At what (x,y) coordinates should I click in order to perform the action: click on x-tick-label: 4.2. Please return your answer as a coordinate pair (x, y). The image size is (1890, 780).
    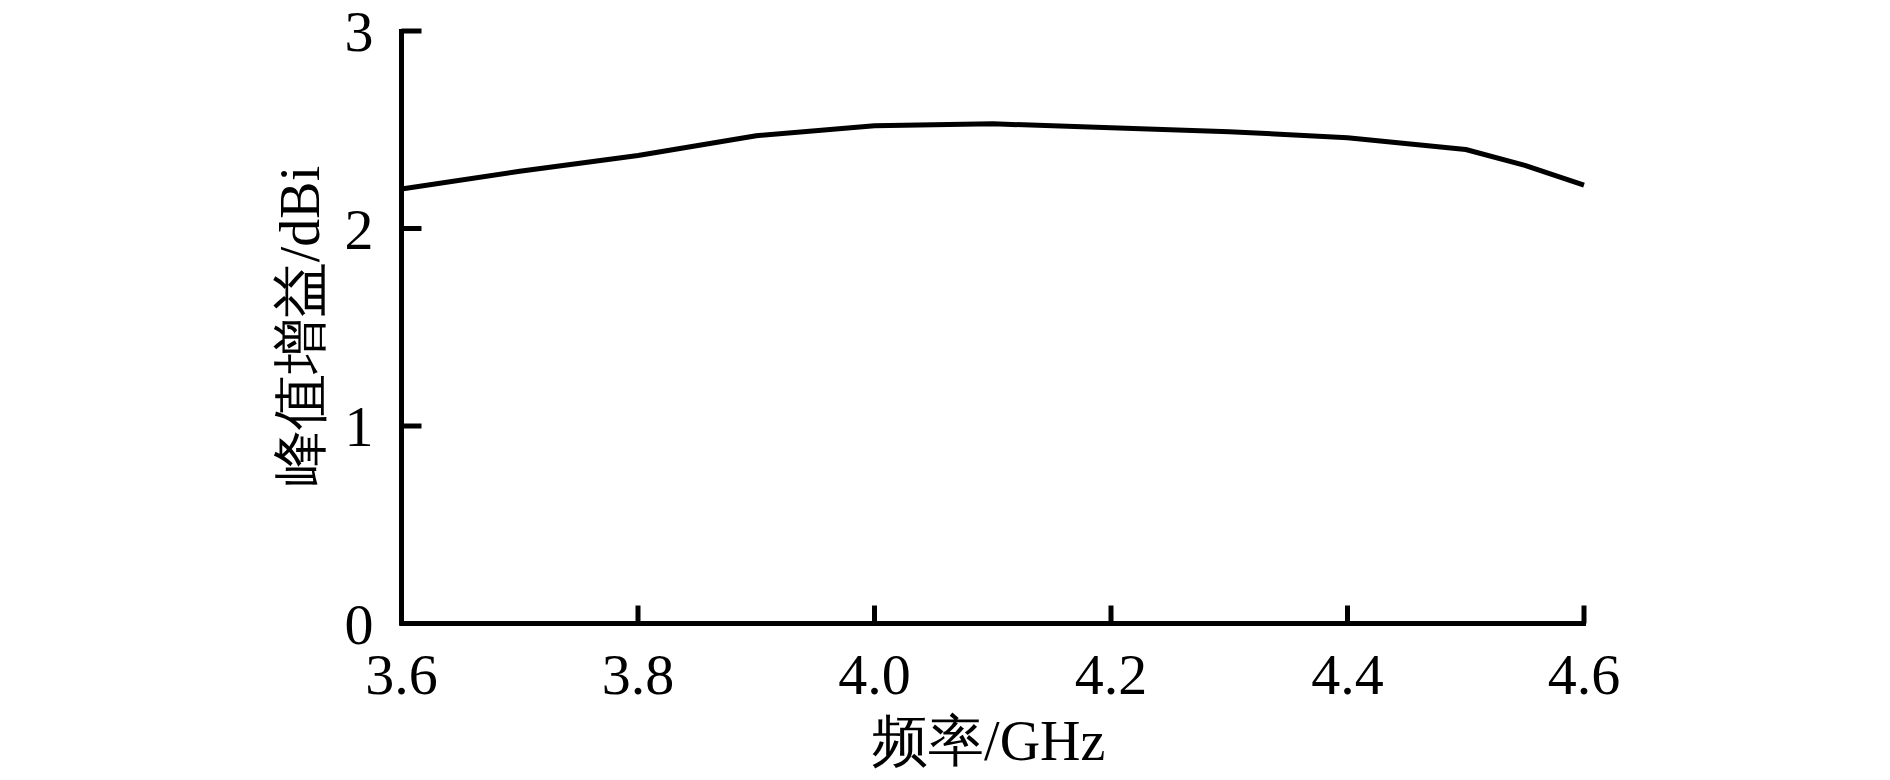
    Looking at the image, I should click on (1111, 674).